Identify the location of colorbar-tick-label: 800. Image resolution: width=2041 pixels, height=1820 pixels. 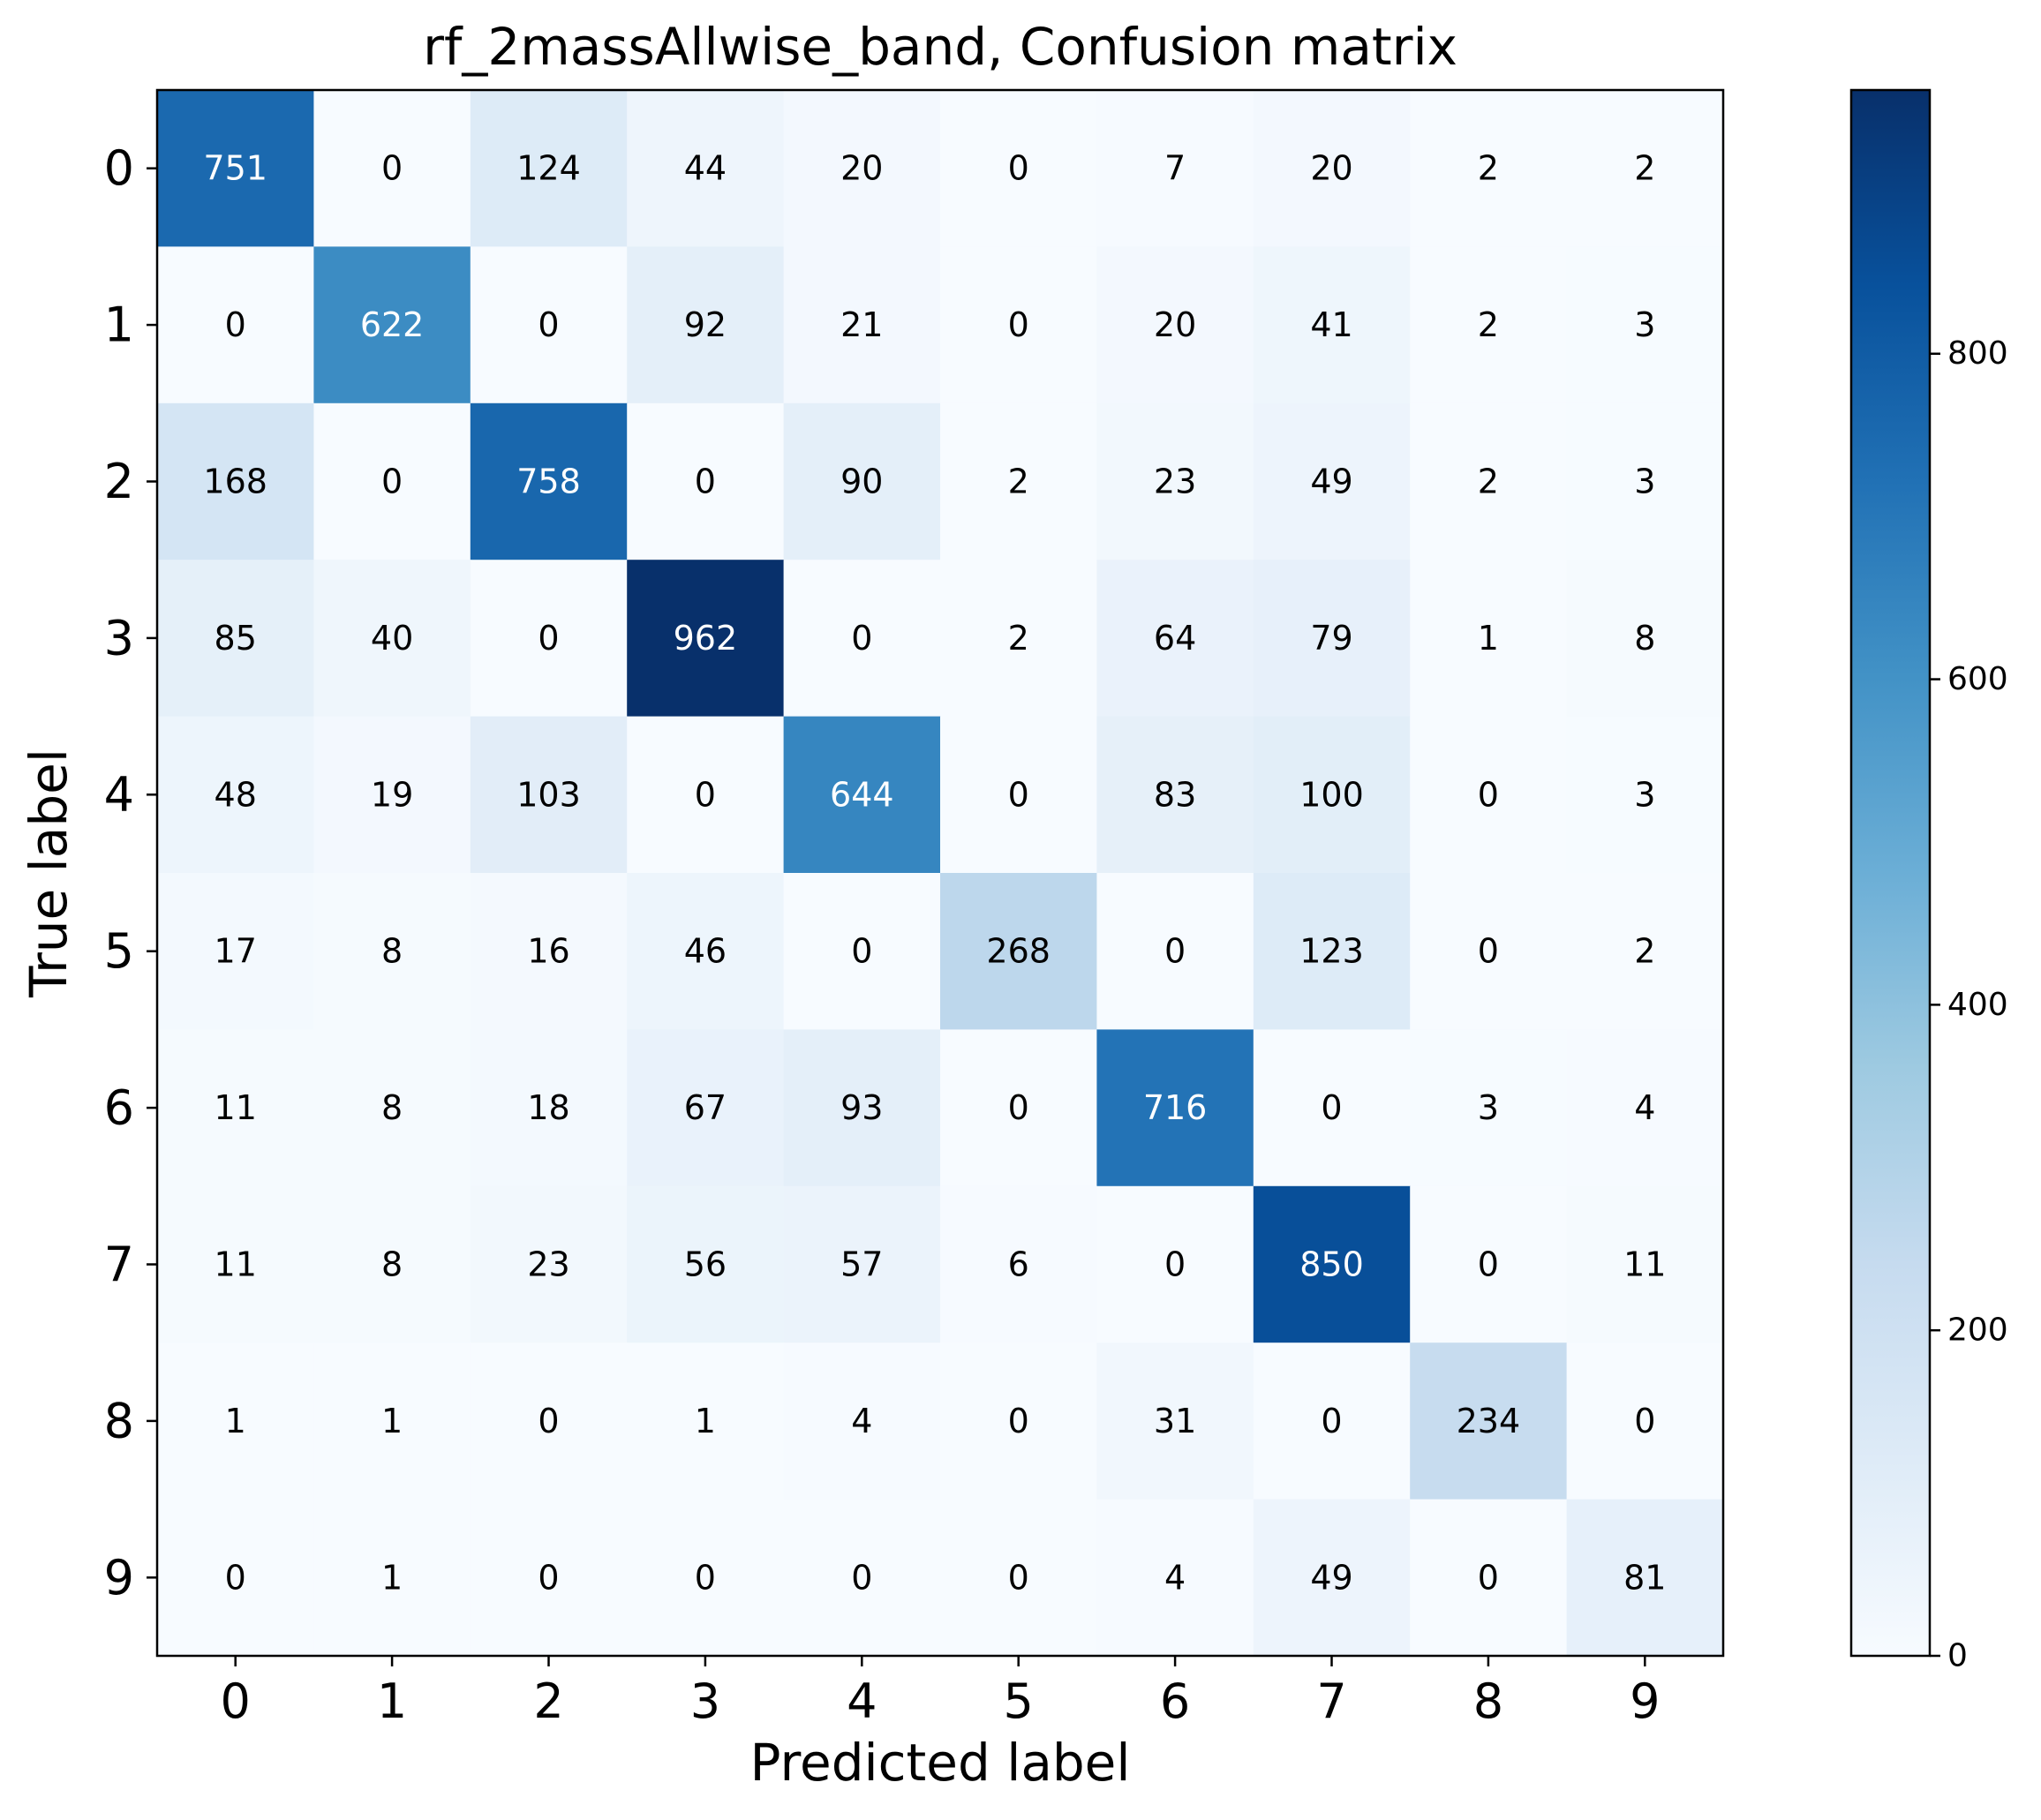
(1977, 353).